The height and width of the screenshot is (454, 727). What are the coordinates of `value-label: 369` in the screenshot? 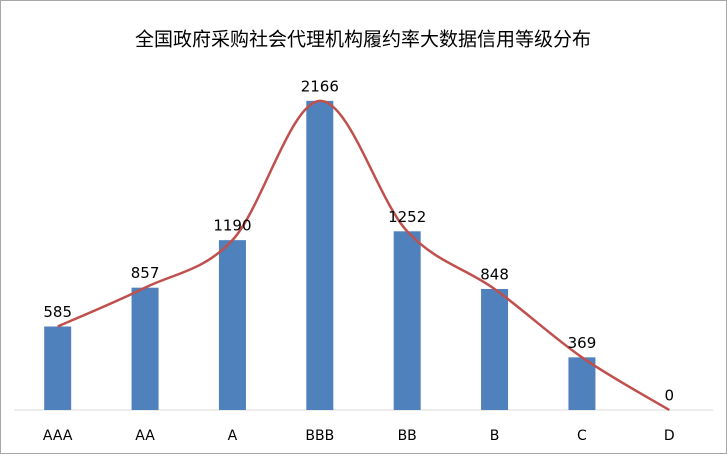 It's located at (582, 343).